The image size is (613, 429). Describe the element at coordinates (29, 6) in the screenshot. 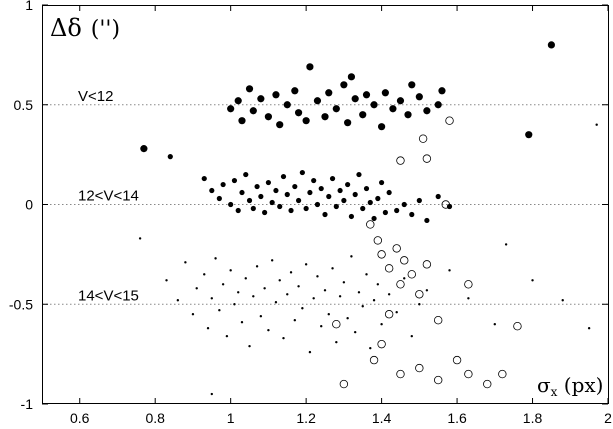

I see `y-tick-label: 1` at that location.